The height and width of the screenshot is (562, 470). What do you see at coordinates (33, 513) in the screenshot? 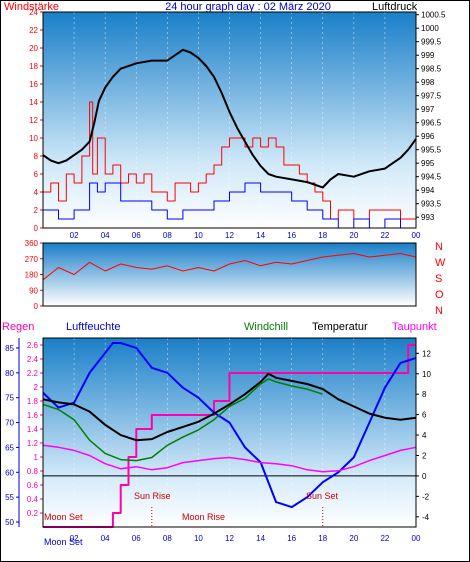
I see `regen-axis-label: 0.2` at bounding box center [33, 513].